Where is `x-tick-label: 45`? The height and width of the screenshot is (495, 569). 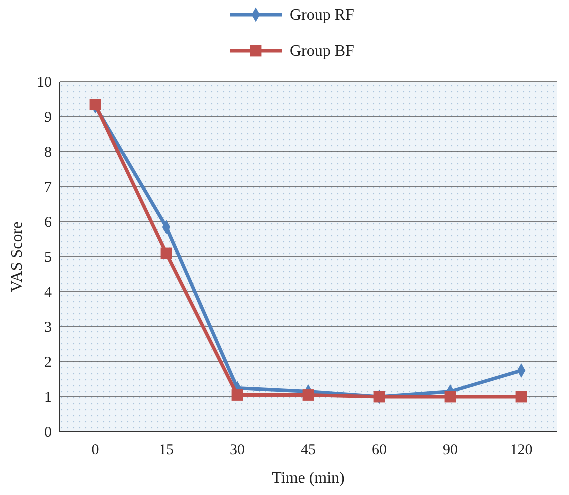 x-tick-label: 45 is located at coordinates (308, 450).